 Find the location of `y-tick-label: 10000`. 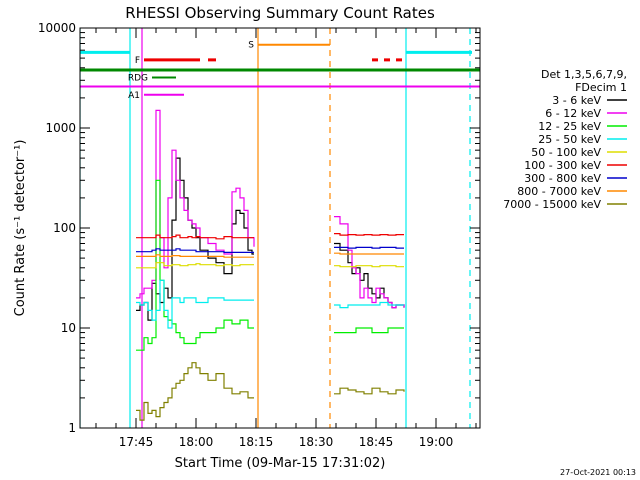

y-tick-label: 10000 is located at coordinates (57, 28).